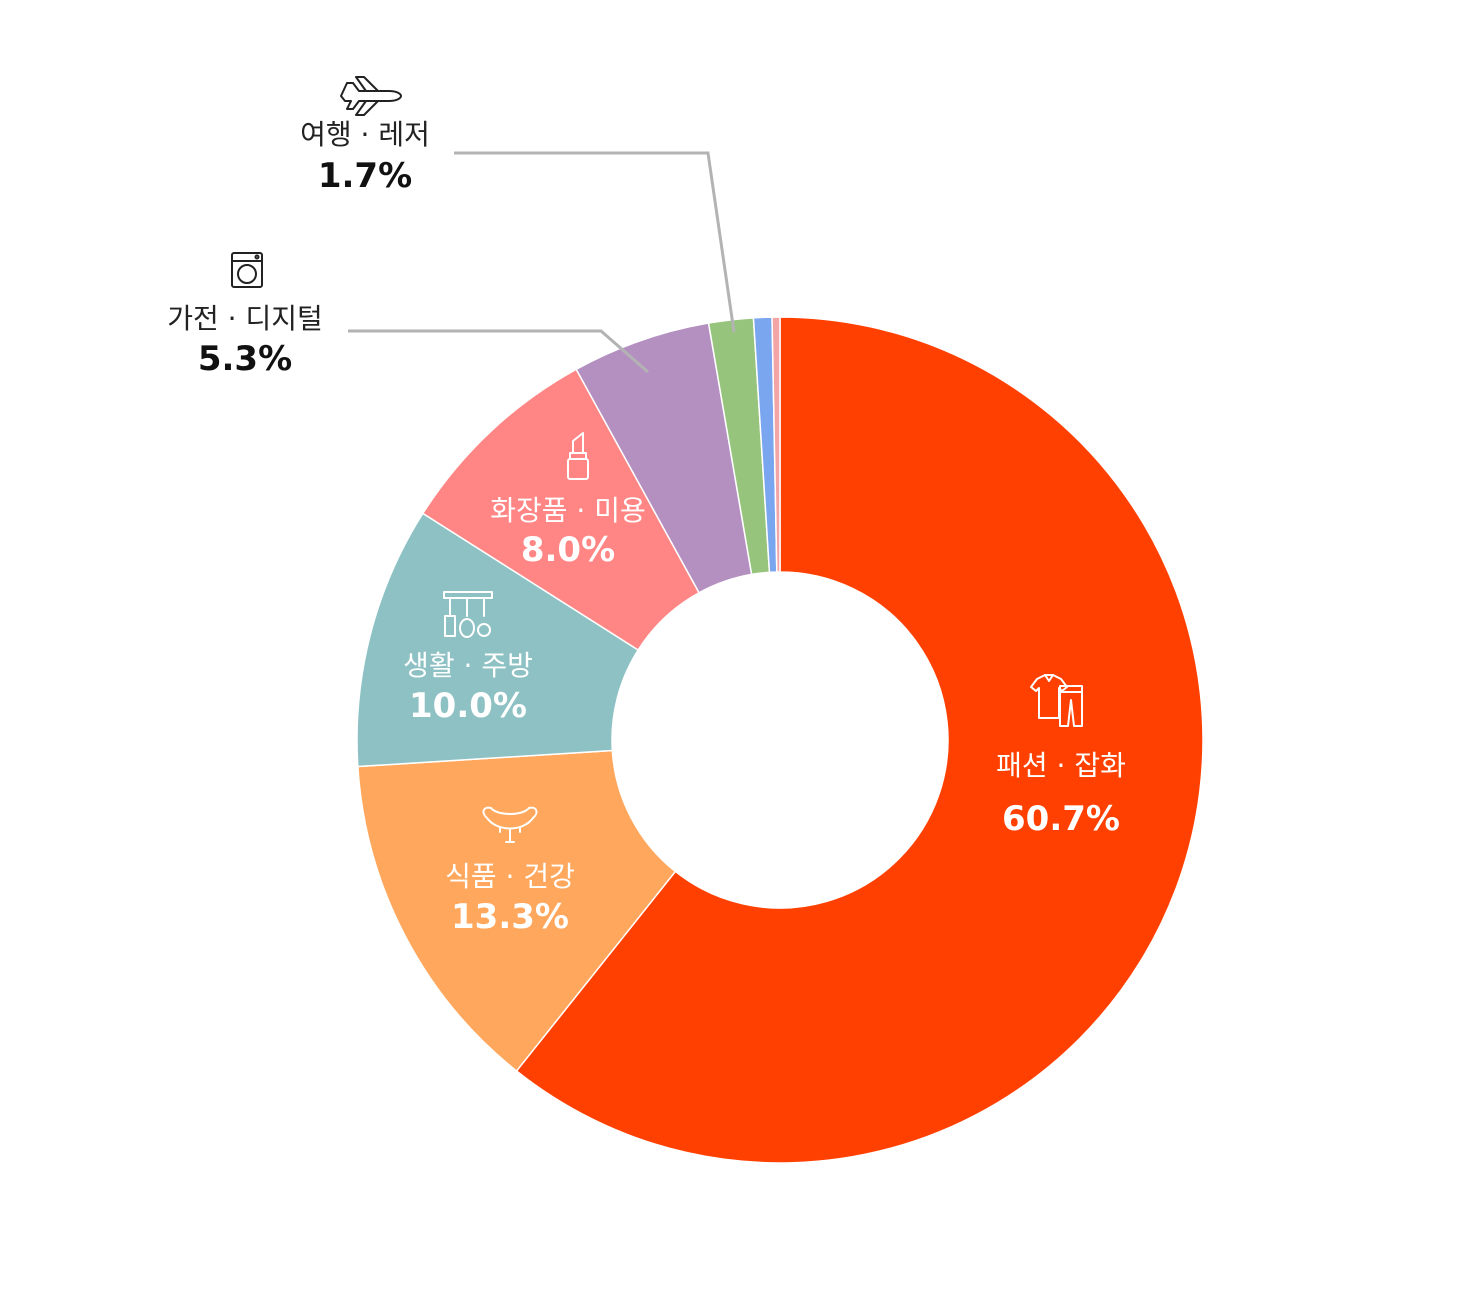 The width and height of the screenshot is (1467, 1290). Describe the element at coordinates (245, 359) in the screenshot. I see `slice-value-digital: 5.3%` at that location.